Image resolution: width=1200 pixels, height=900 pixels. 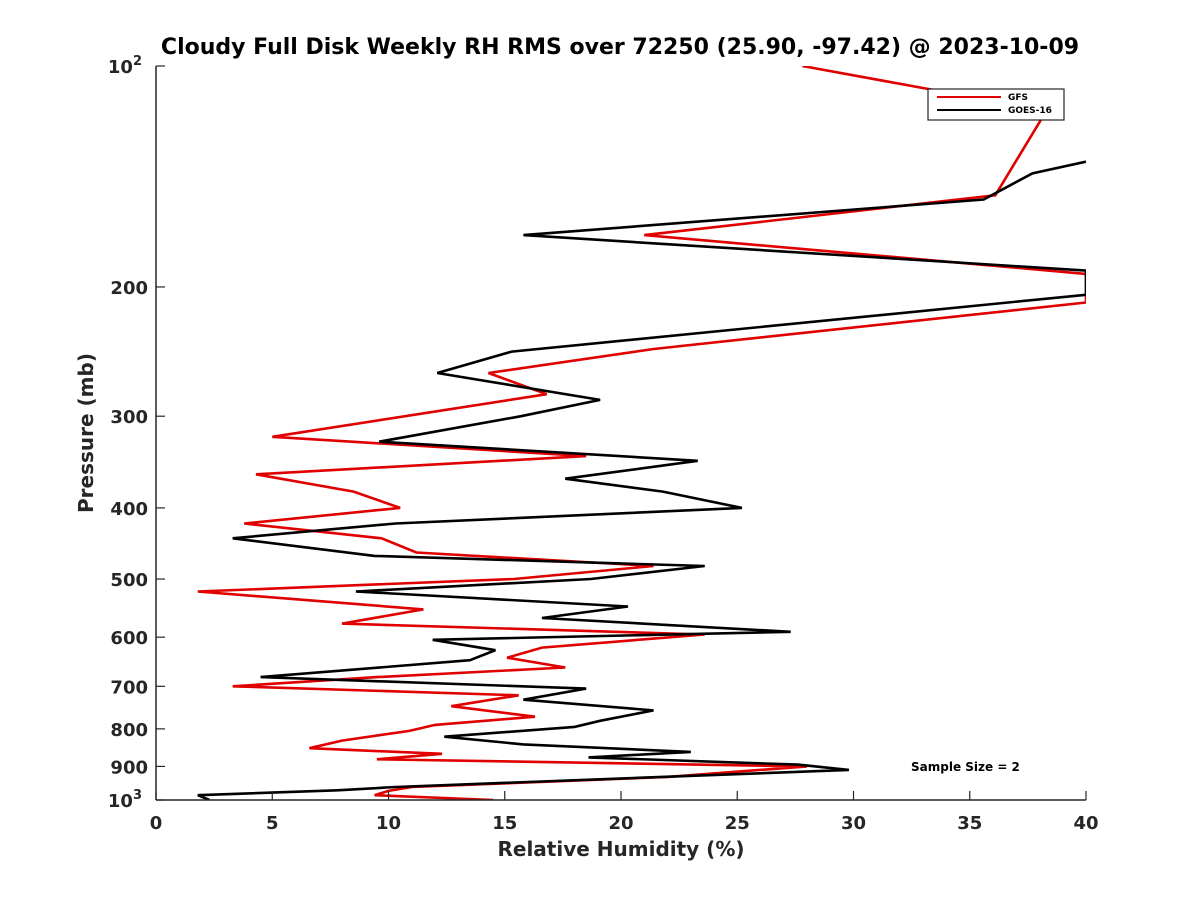 What do you see at coordinates (129, 730) in the screenshot?
I see `y-tick-label: 800` at bounding box center [129, 730].